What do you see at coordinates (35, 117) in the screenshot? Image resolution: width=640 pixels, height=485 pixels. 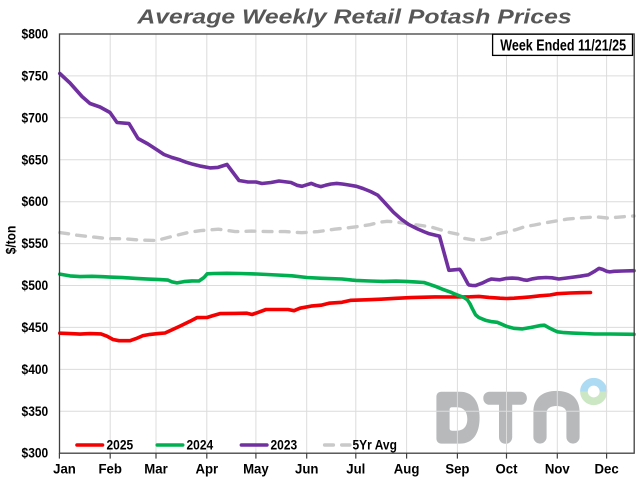 I see `svg-text: $700` at bounding box center [35, 117].